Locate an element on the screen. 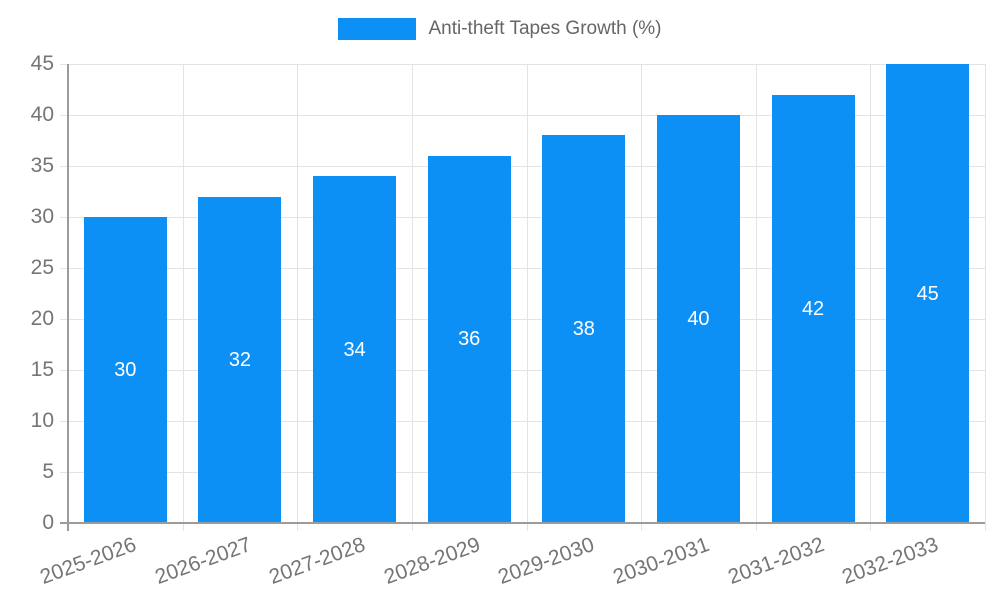 This screenshot has height=600, width=1000. y-axis-line is located at coordinates (68, 297).